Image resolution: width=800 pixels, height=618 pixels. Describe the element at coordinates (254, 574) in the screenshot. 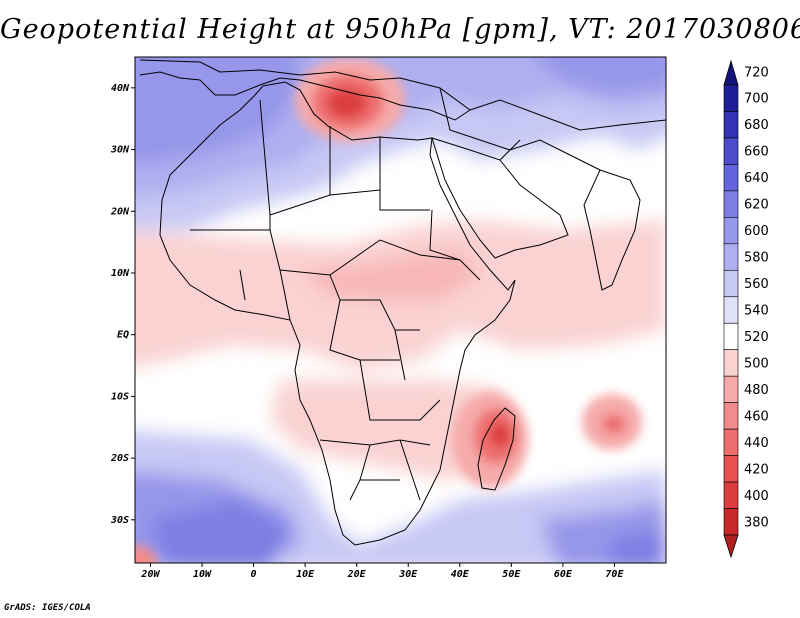

I see `lon-tick-label: 0` at that location.